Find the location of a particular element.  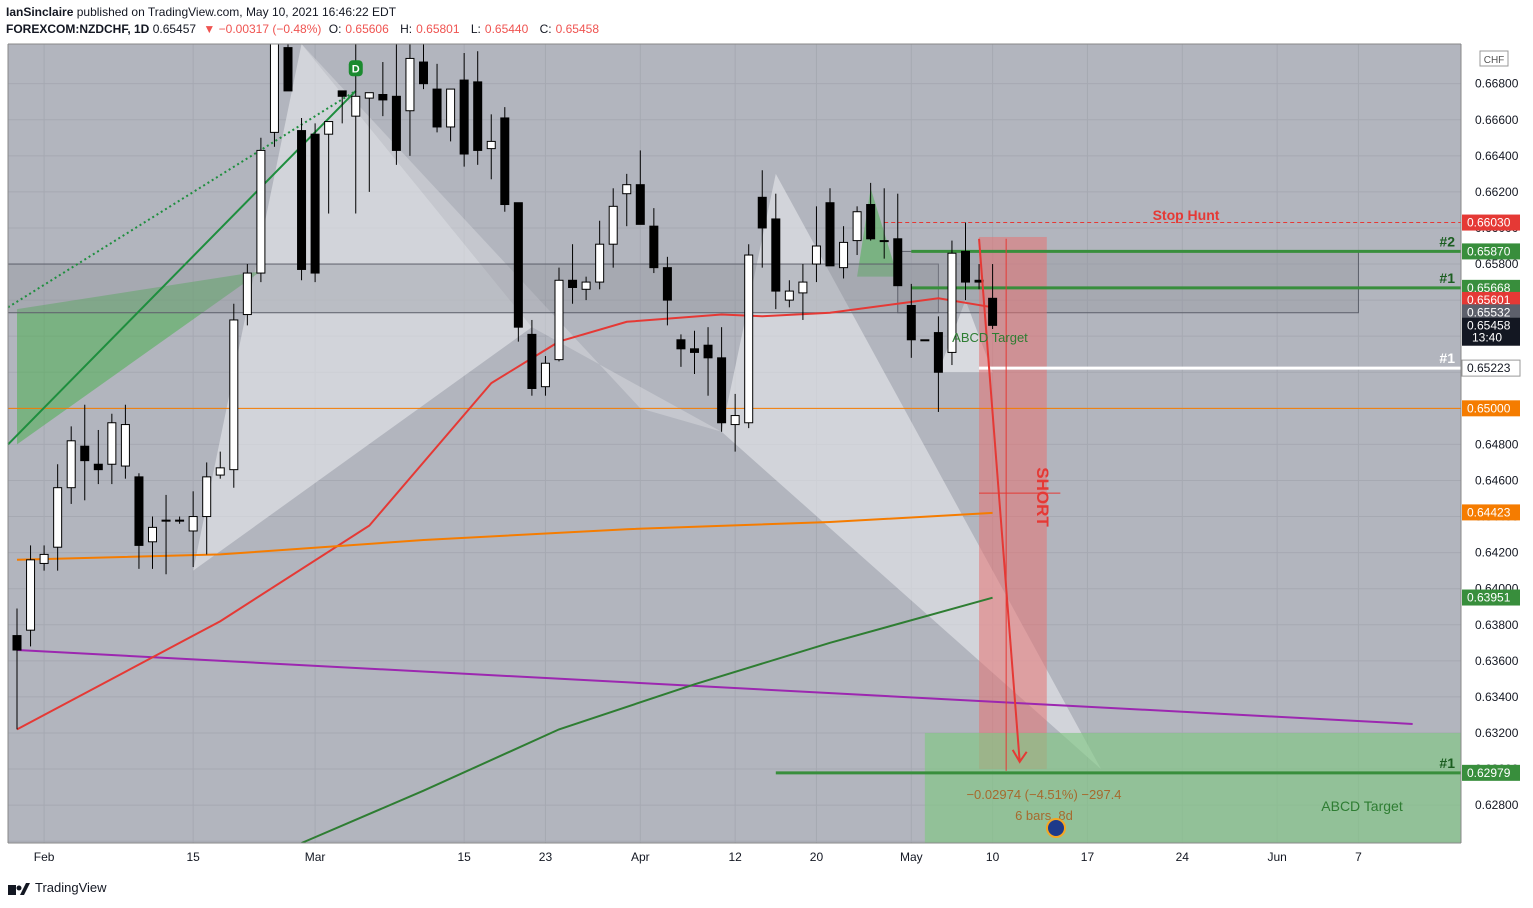

price-axis-bg is located at coordinates (1497, 443).